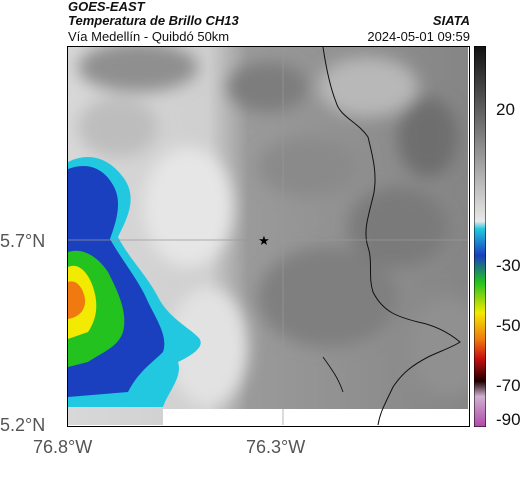 The image size is (526, 491). Describe the element at coordinates (264, 241) in the screenshot. I see `star-icon: ★` at that location.